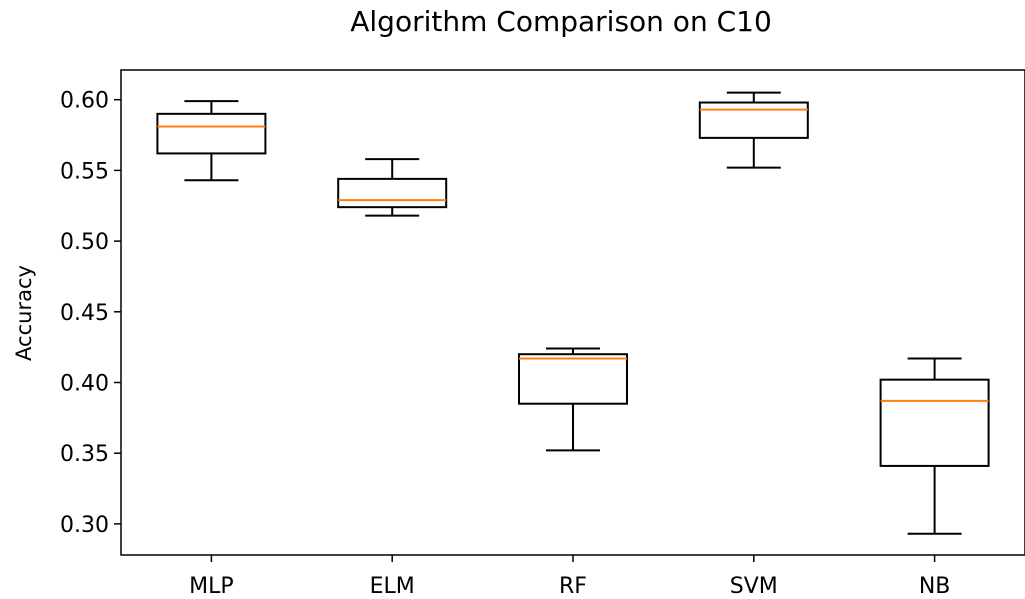 This screenshot has width=1025, height=599. Describe the element at coordinates (84, 525) in the screenshot. I see `y-tick-label: 0.30` at that location.